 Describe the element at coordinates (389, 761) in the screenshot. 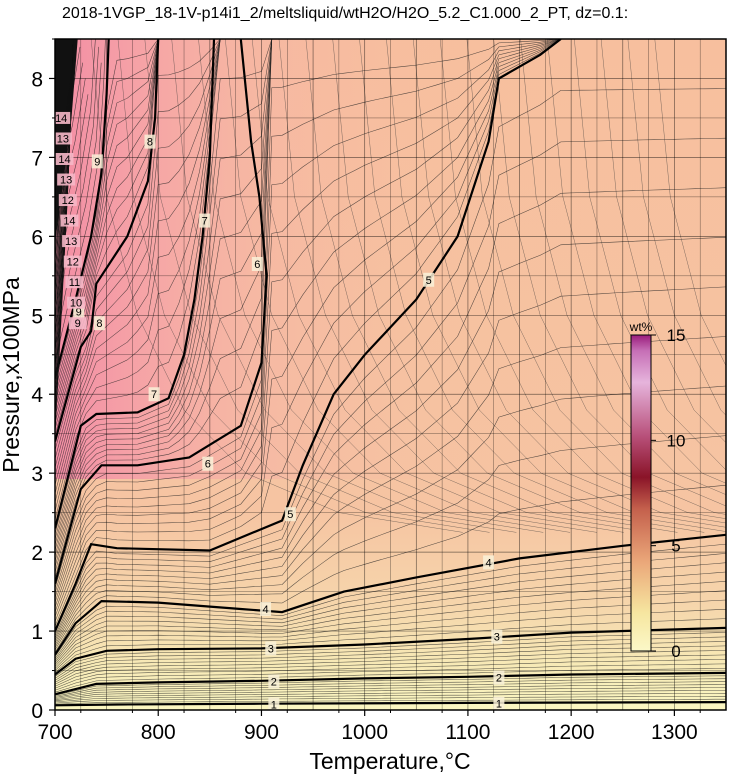

I see `x-axis-label: Temperature,°C` at that location.